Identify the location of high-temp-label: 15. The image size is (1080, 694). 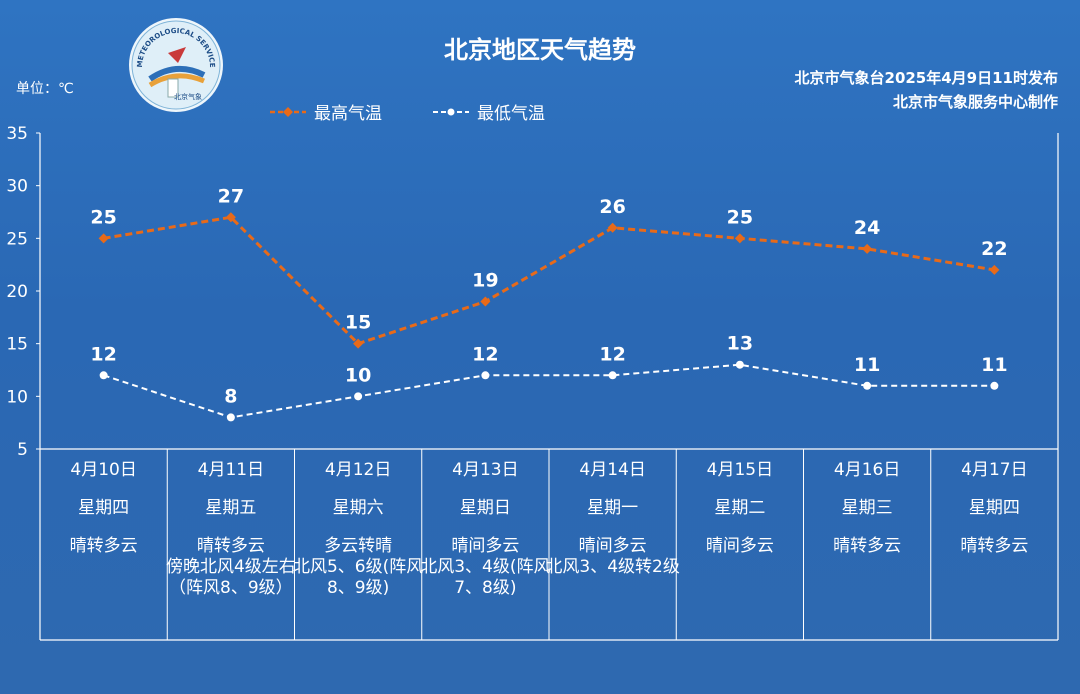
(358, 323).